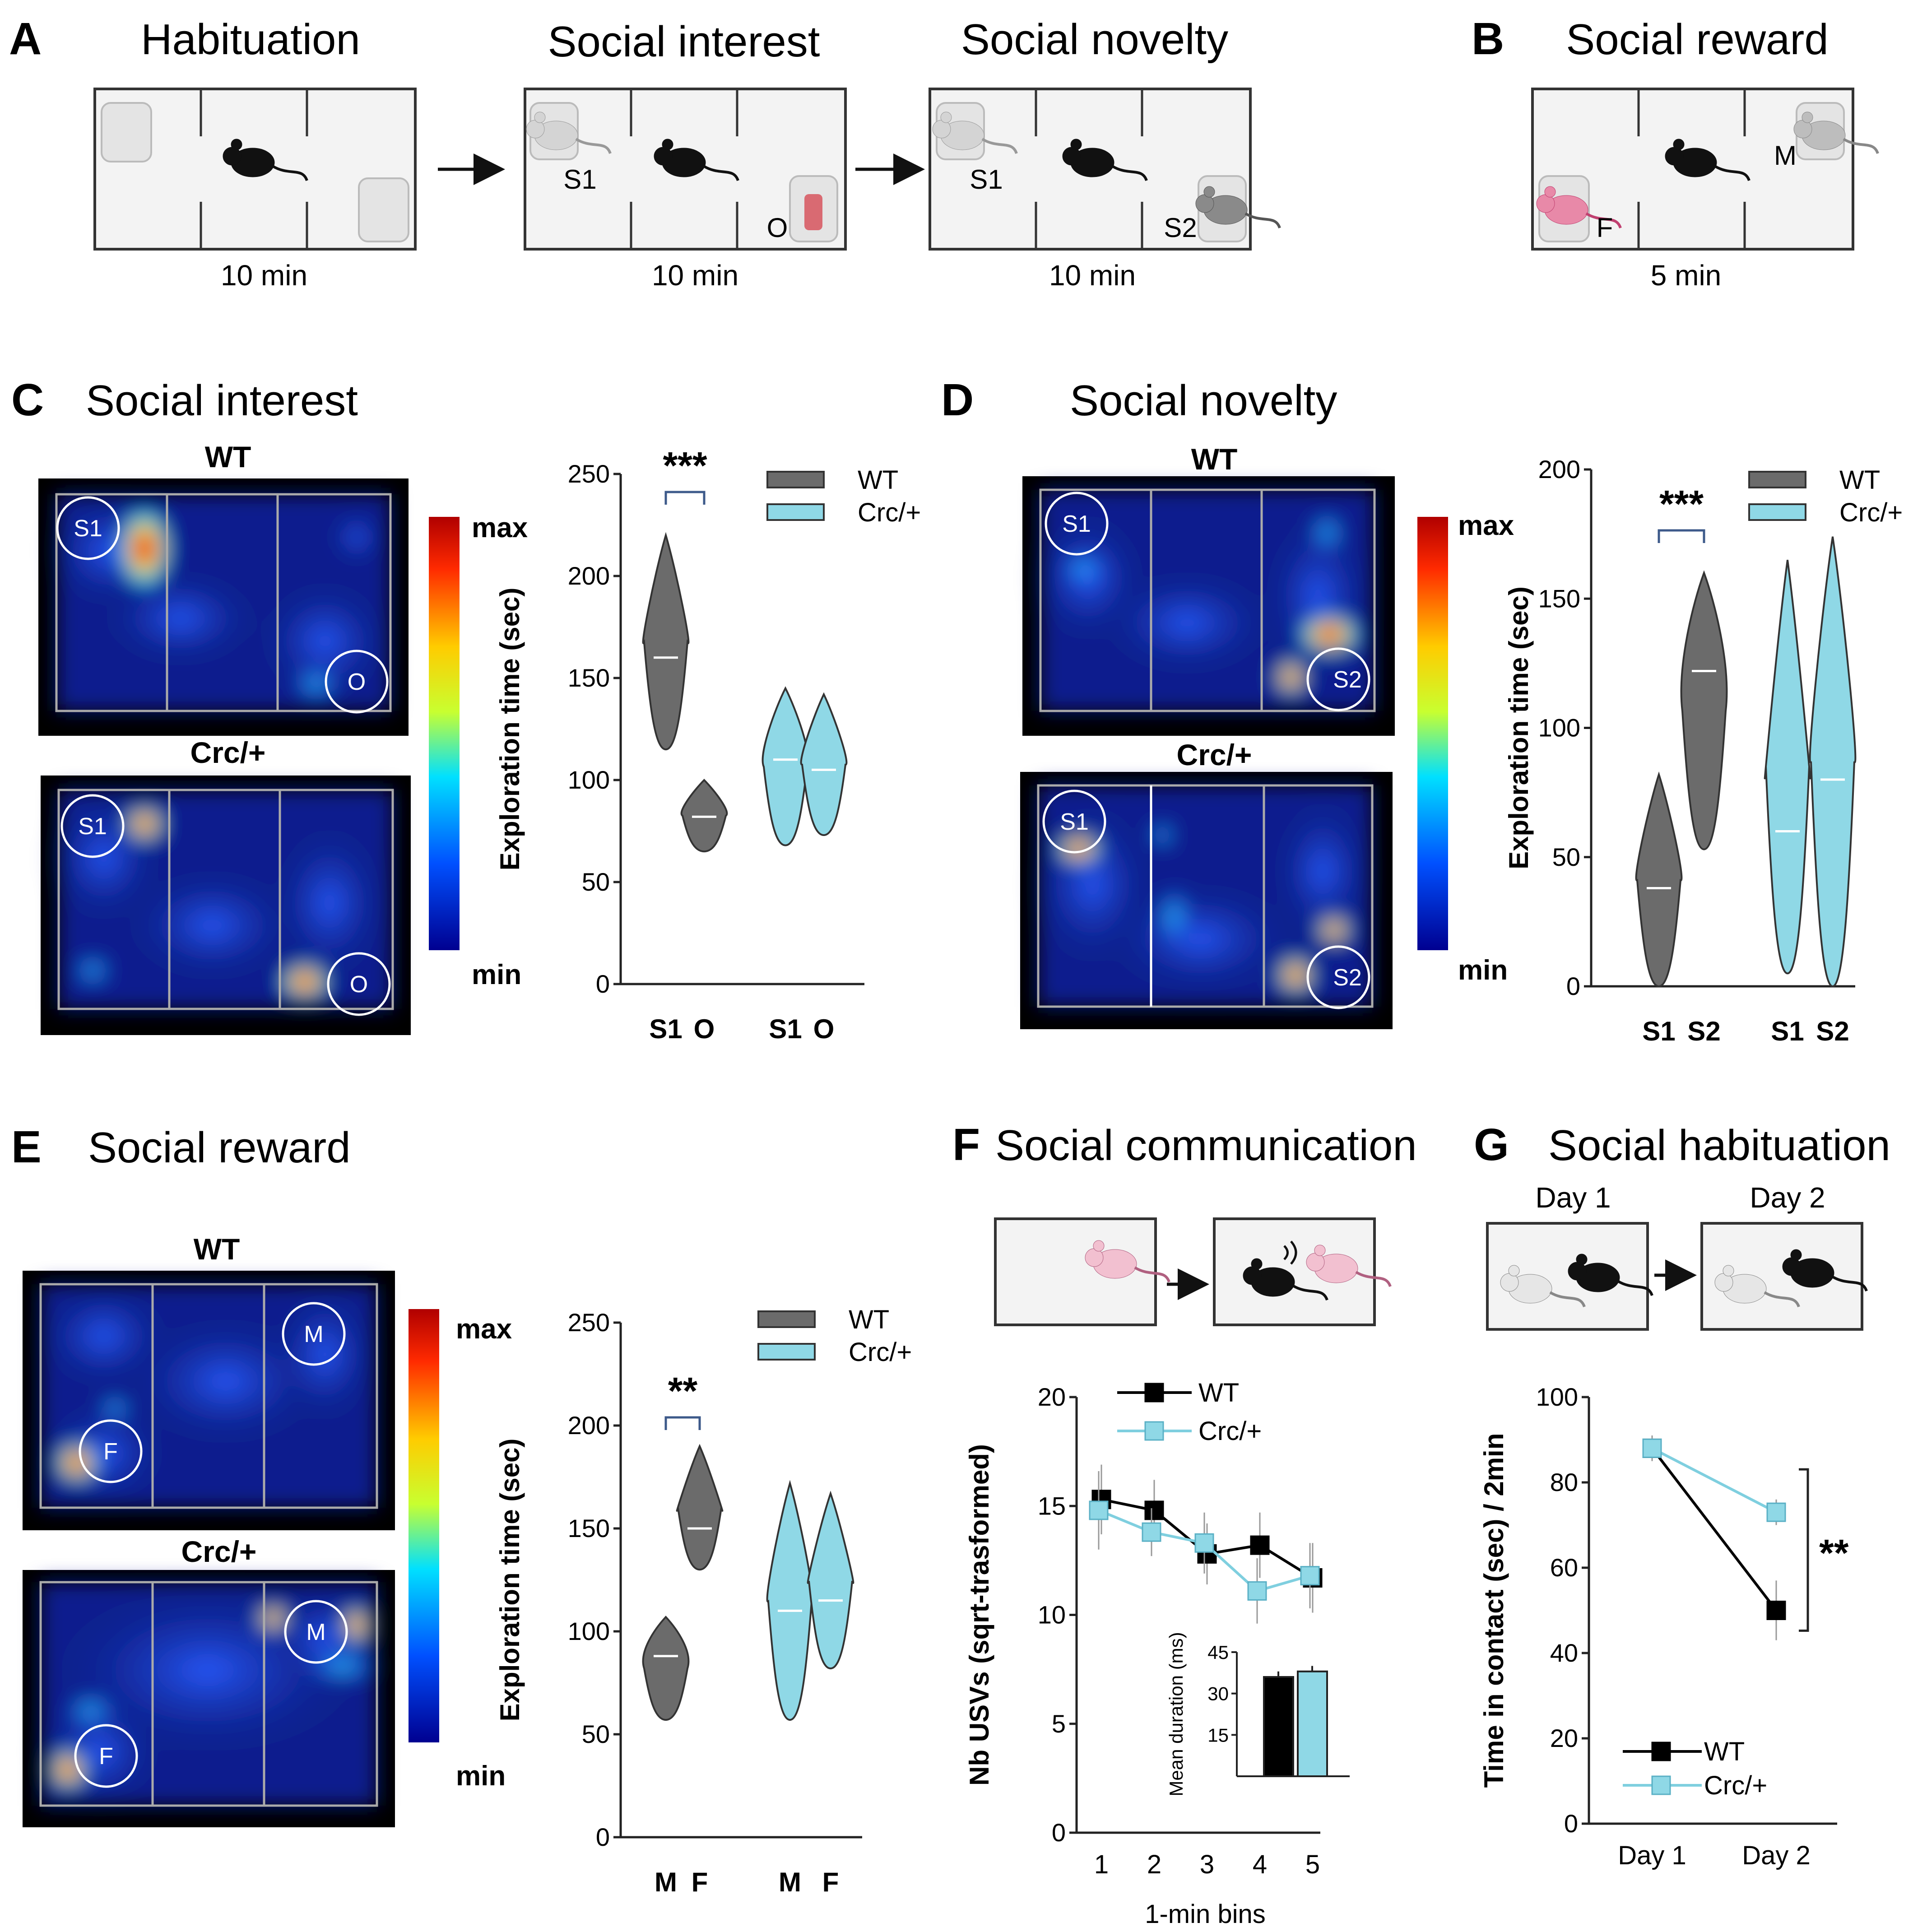 This screenshot has width=1927, height=1932. I want to click on social-interest-duration: 10 min, so click(695, 275).